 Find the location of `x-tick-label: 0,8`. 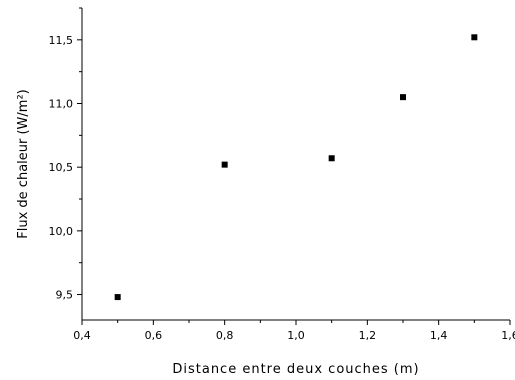

x-tick-label: 0,8 is located at coordinates (225, 335).